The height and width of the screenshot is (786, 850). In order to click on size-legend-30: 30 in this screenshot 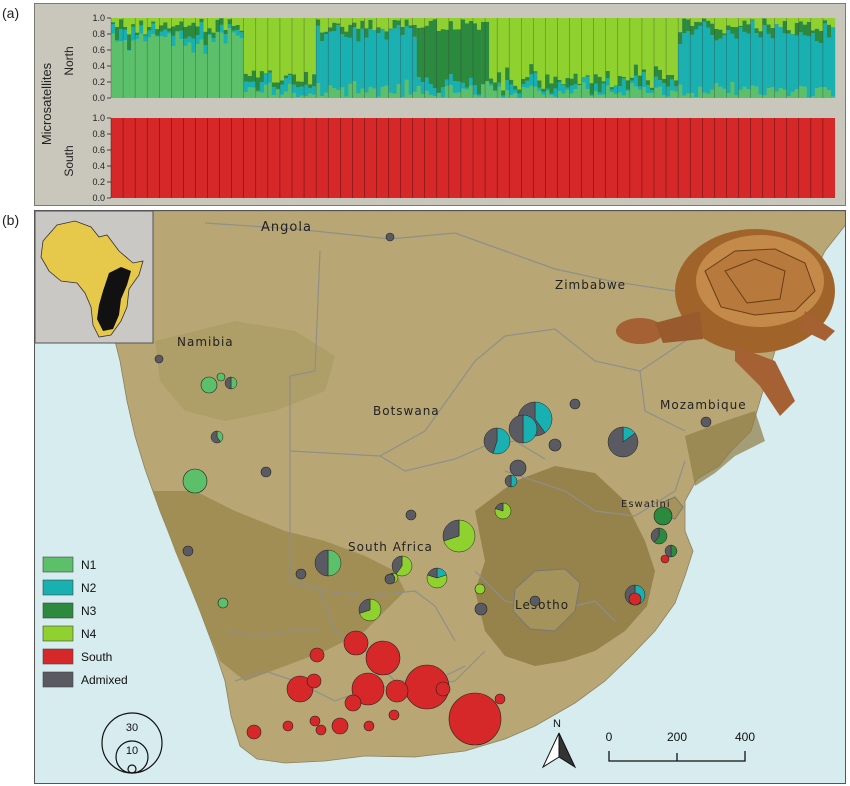, I will do `click(132, 728)`.